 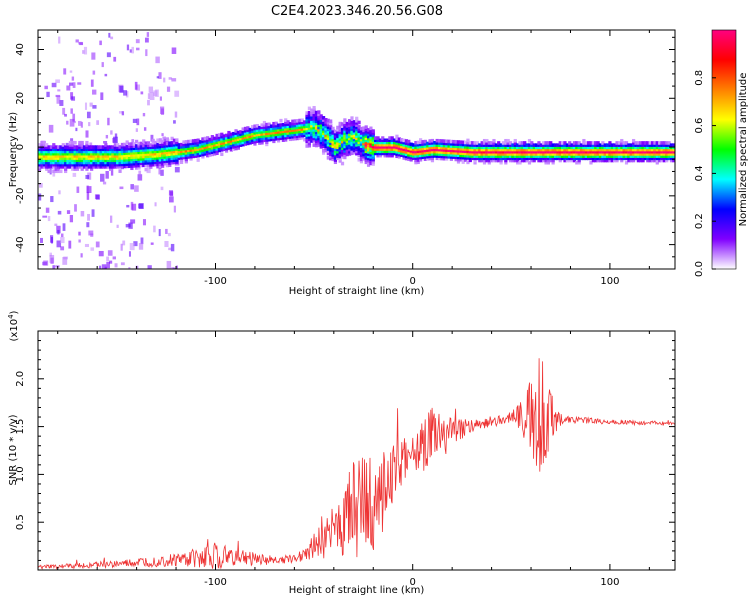 I want to click on colorbar-tick-label: 0.4, so click(x=699, y=173).